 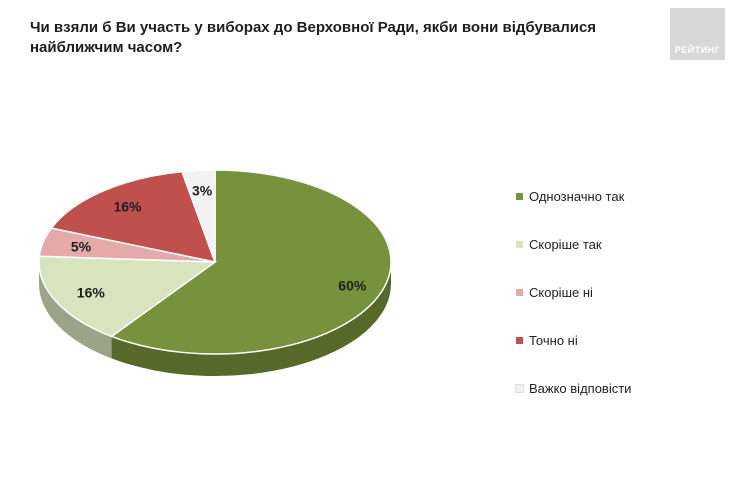 I want to click on pie-side-однозначно-так, so click(x=251, y=319).